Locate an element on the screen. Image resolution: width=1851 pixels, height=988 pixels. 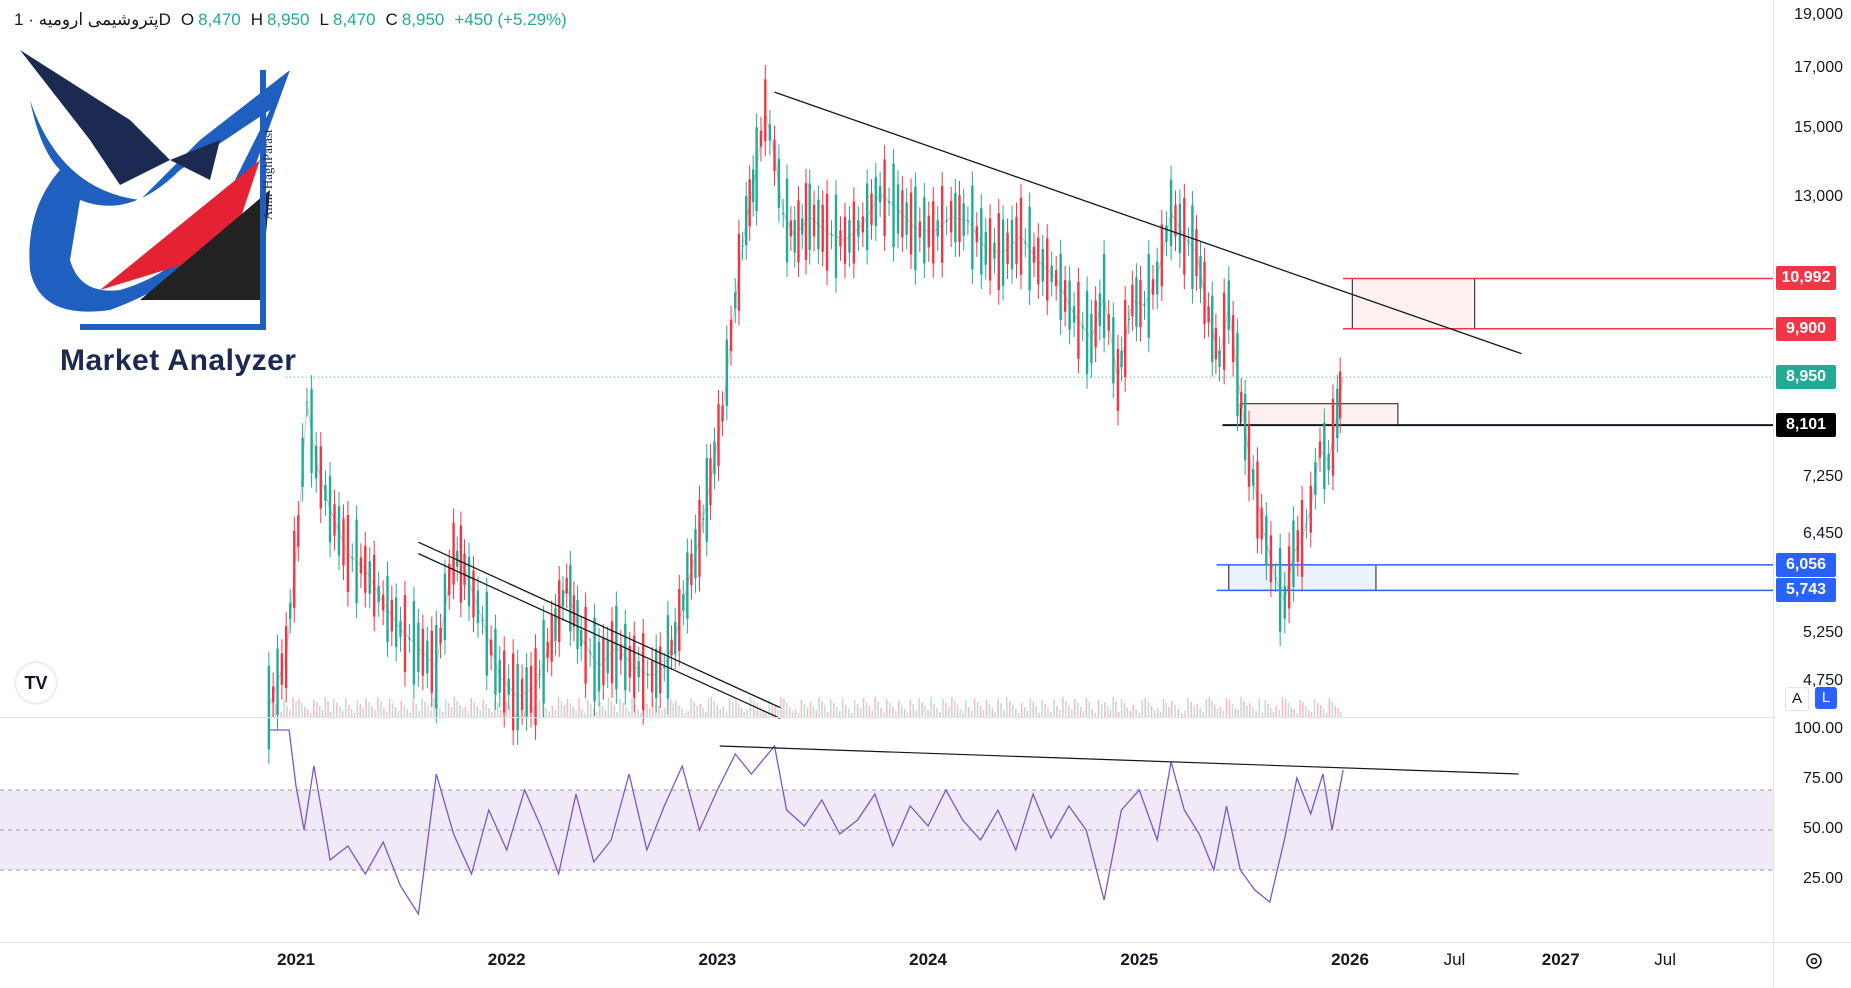
log-scale-button: L is located at coordinates (1826, 698).